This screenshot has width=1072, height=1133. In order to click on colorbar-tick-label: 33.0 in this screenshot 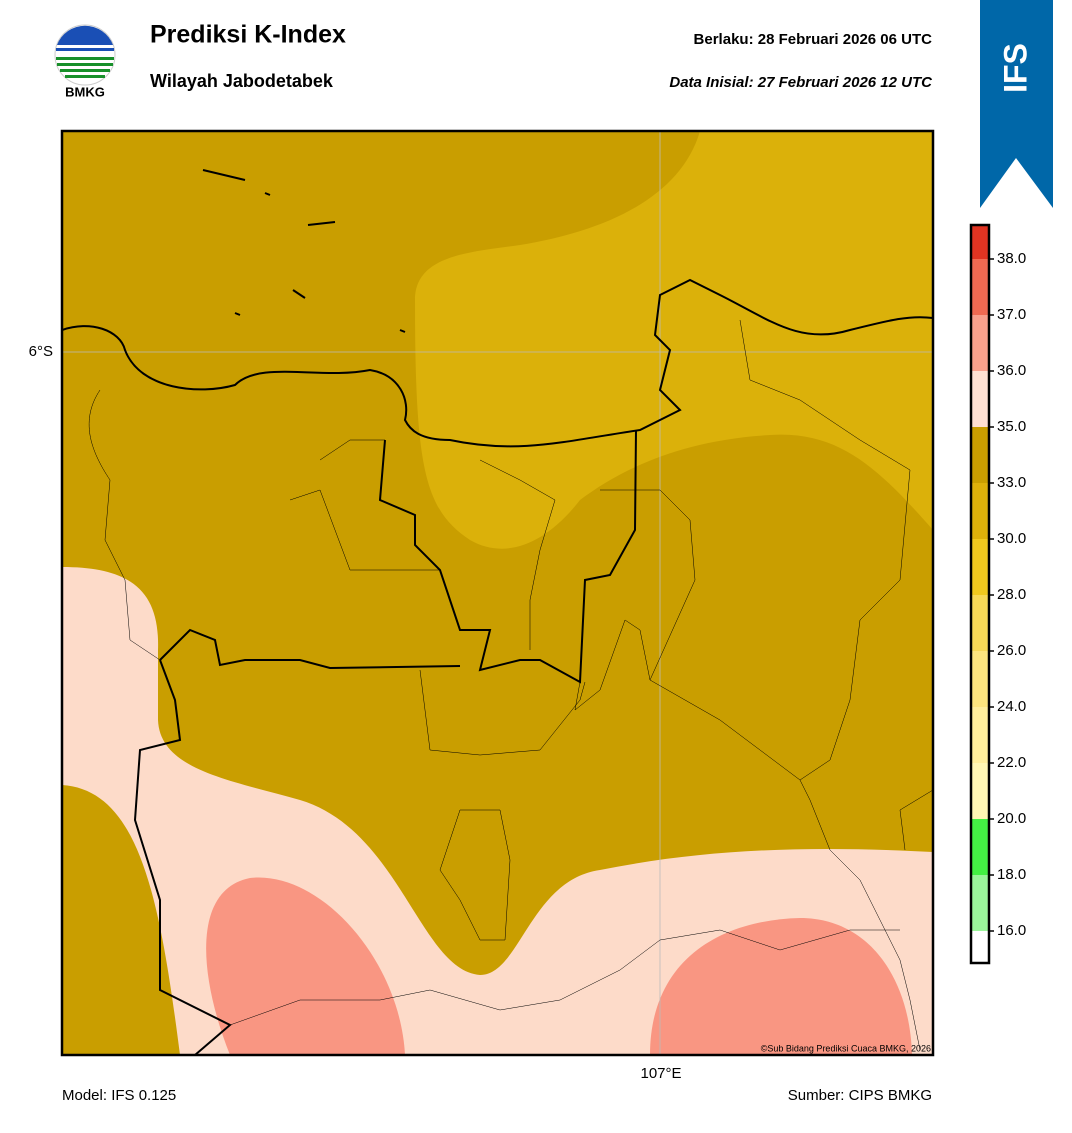, I will do `click(1011, 482)`.